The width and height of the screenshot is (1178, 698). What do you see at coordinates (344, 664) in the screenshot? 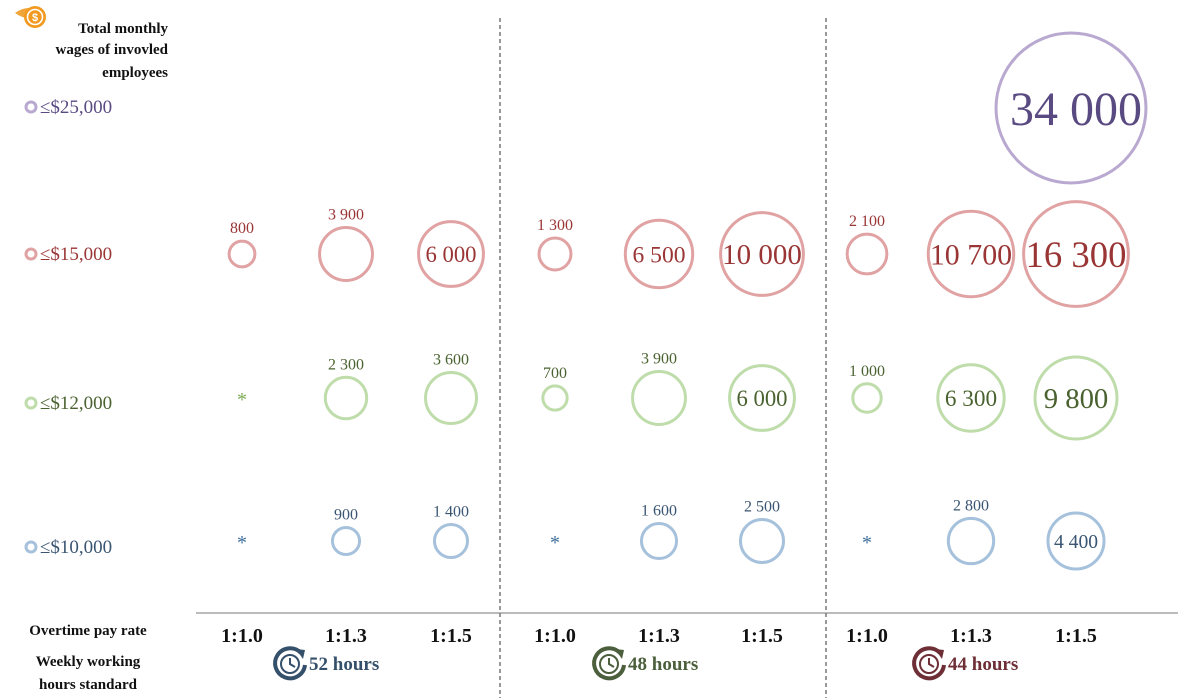
I see `hours-group-label: 52 hours` at bounding box center [344, 664].